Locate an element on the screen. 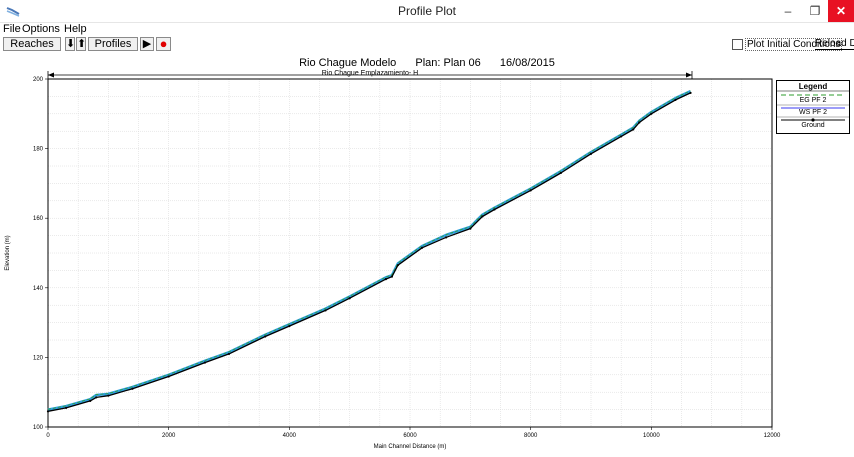 This screenshot has width=854, height=457. move-up-button: ⬆ is located at coordinates (81, 44).